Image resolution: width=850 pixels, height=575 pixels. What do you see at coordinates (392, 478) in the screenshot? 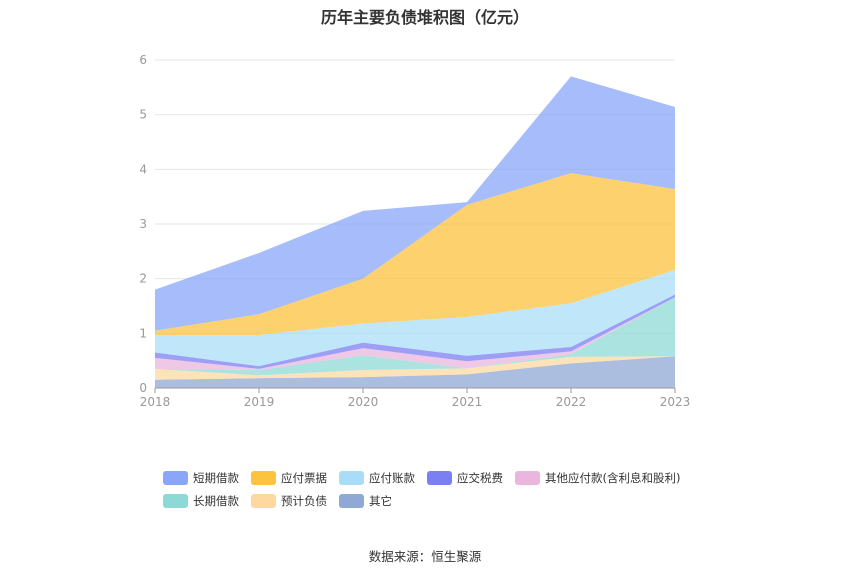
I see `legend-label: 应付账款` at bounding box center [392, 478].